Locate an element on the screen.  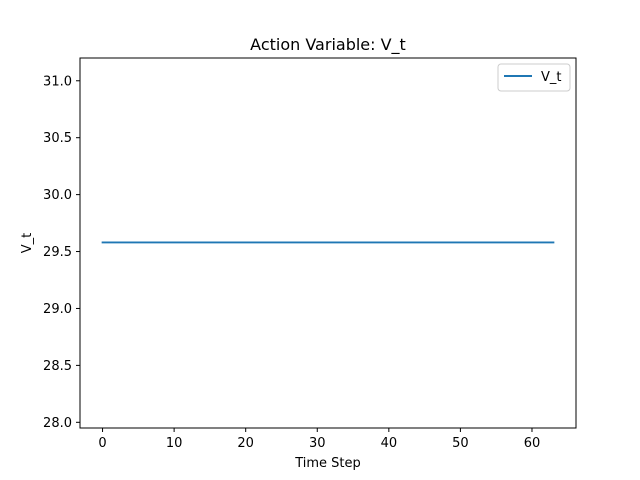
legend-box is located at coordinates (534, 77).